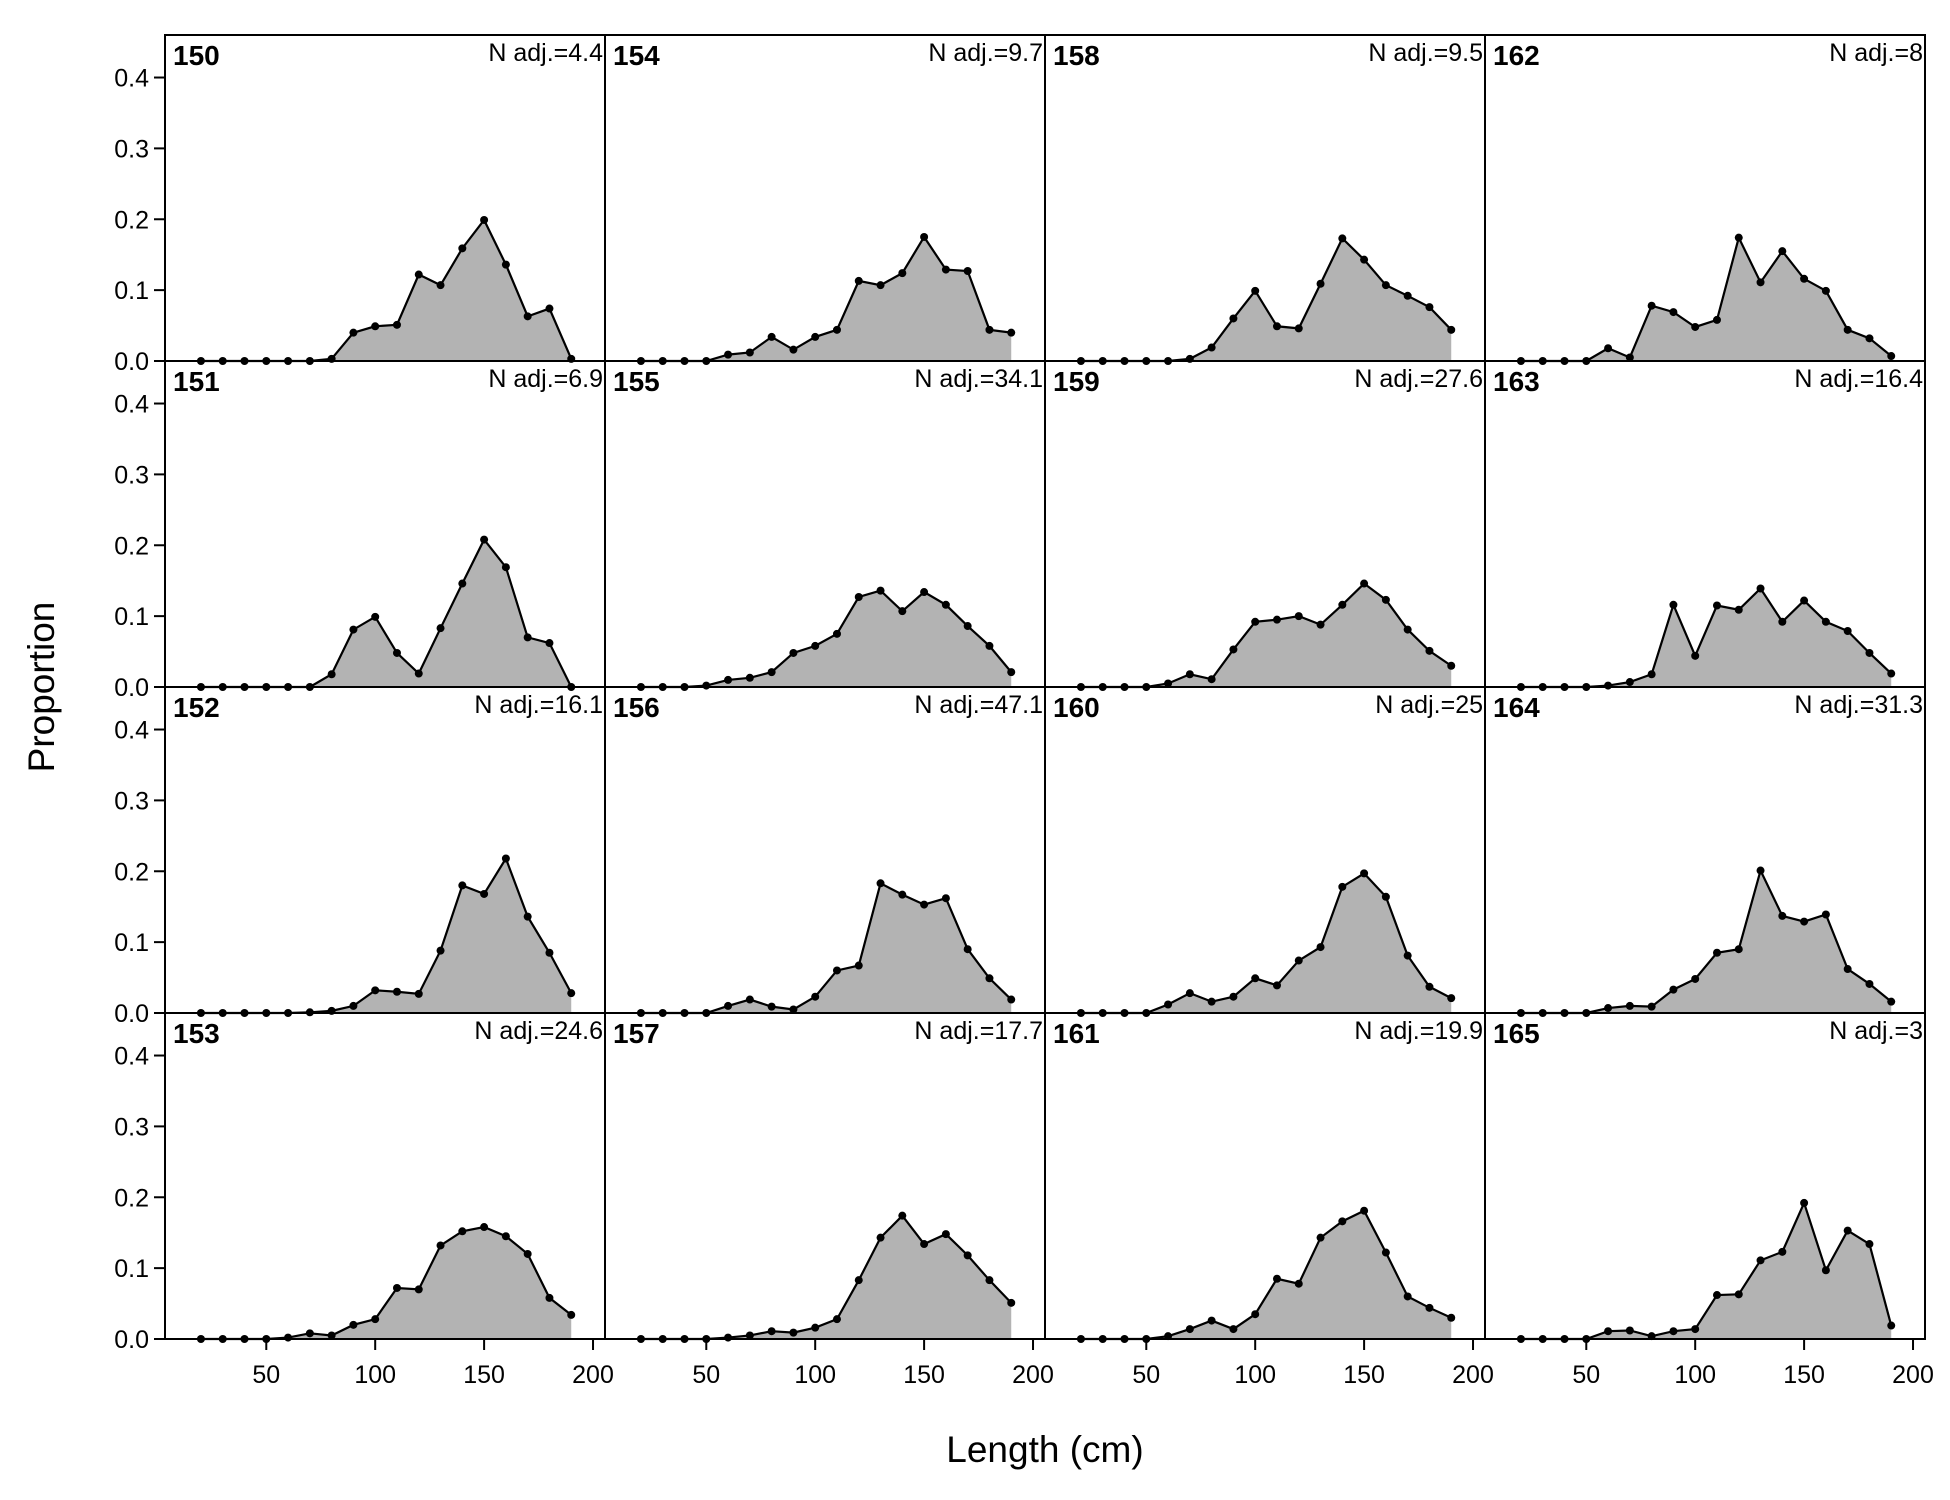  I want to click on y-tick-label: 0.2, so click(131, 220).